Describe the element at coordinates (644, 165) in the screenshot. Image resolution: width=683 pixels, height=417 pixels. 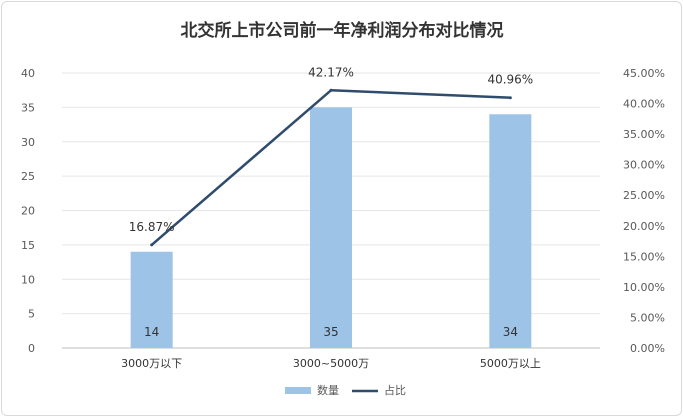
I see `right-tick-label: 30.00%` at that location.